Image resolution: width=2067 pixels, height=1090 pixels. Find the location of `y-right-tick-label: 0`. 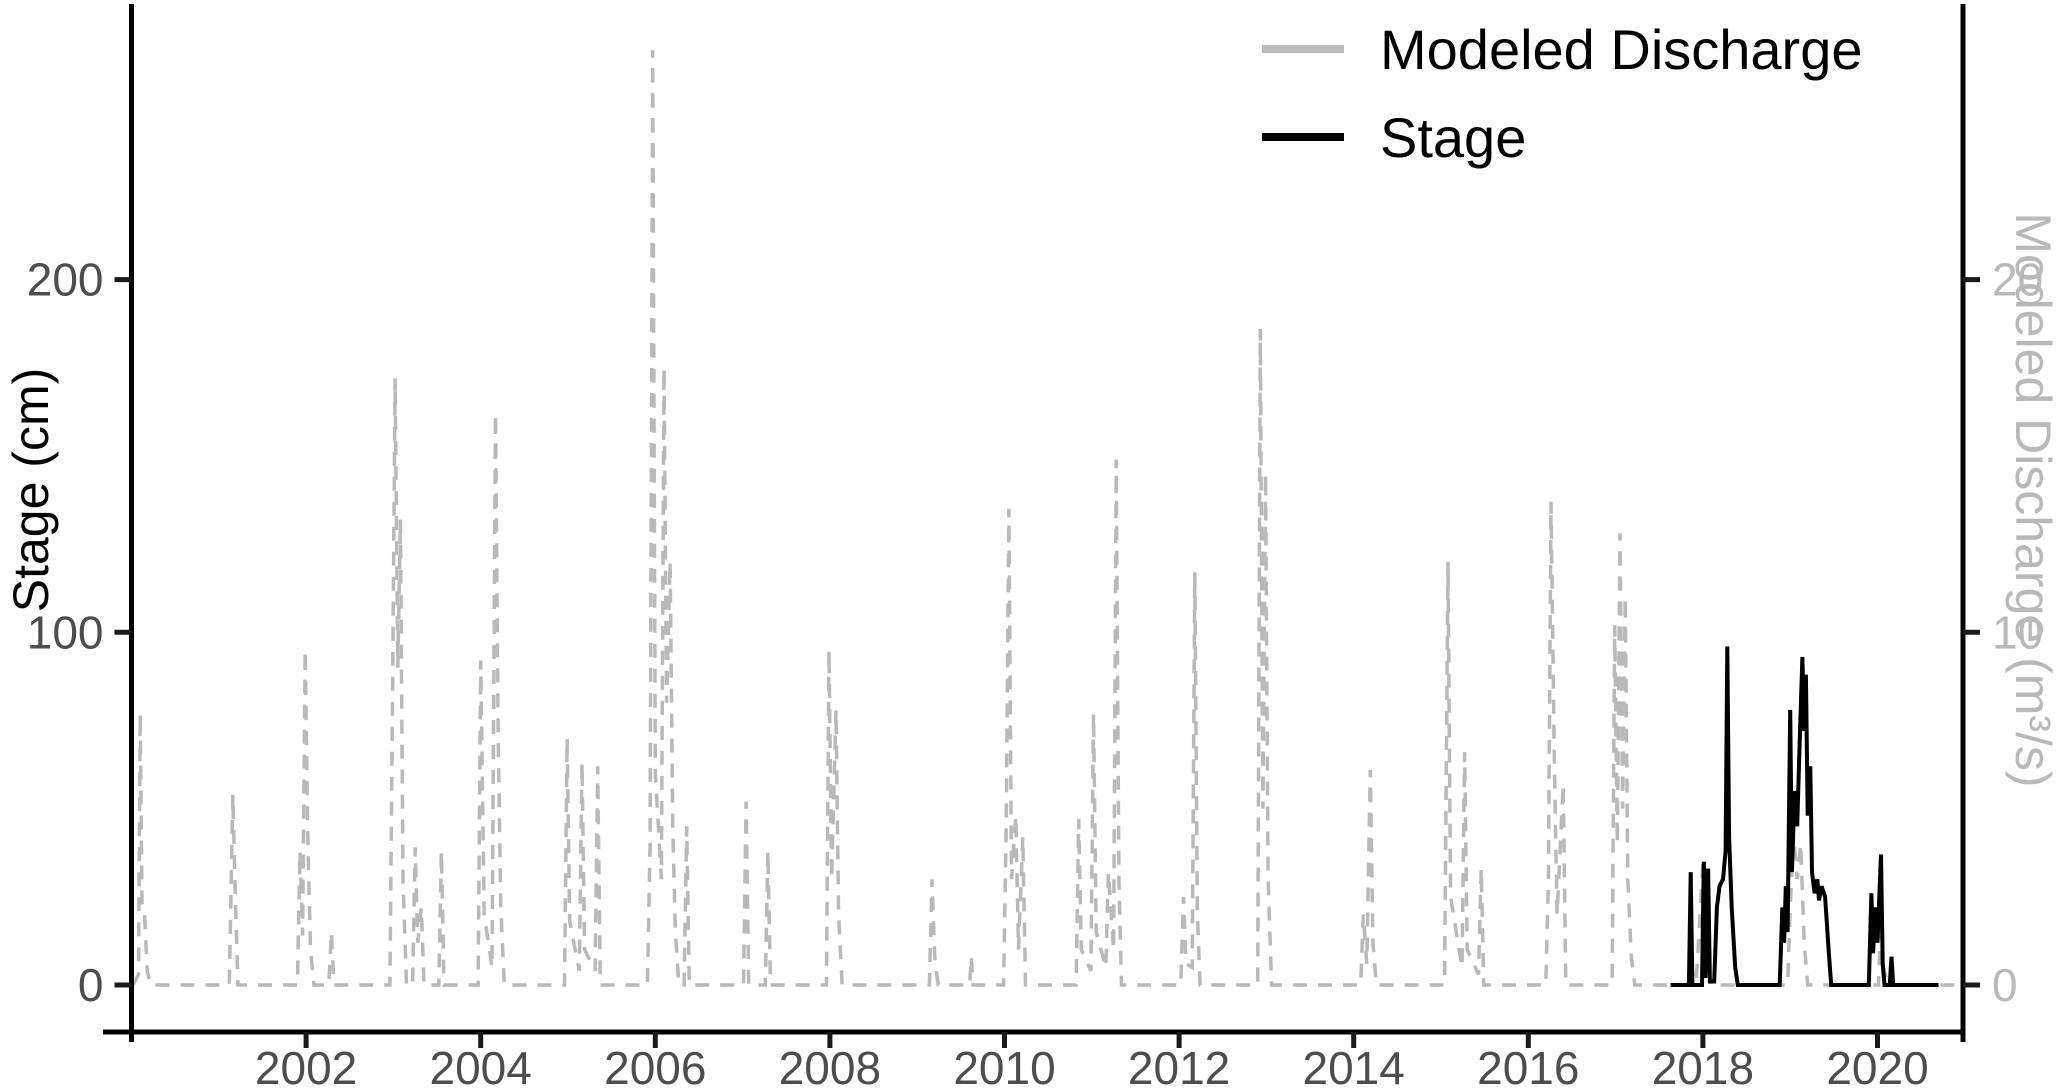

y-right-tick-label: 0 is located at coordinates (2005, 985).